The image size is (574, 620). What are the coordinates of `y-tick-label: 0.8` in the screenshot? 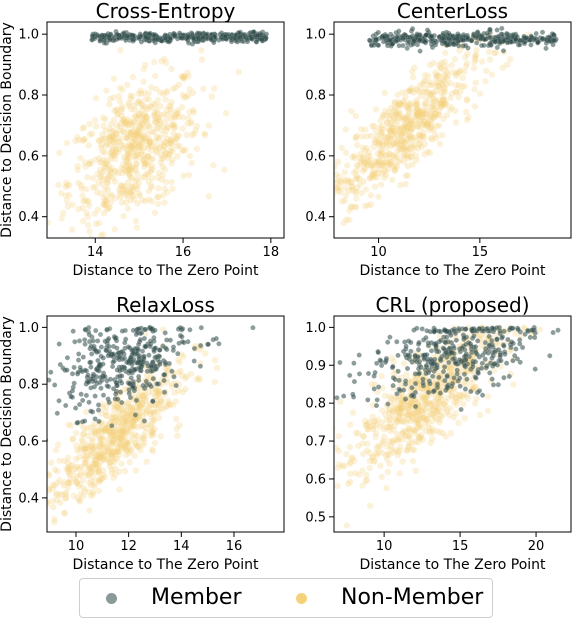 It's located at (28, 96).